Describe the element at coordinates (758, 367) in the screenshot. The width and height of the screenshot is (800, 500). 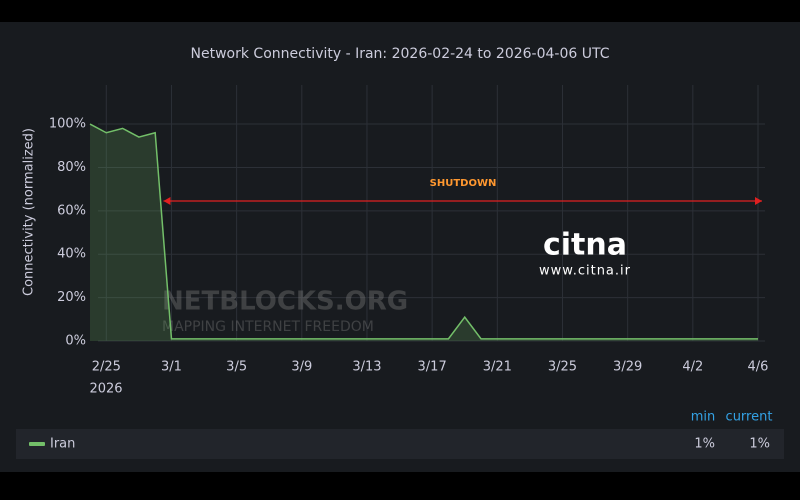
I see `x-tick-label: 4/6` at that location.